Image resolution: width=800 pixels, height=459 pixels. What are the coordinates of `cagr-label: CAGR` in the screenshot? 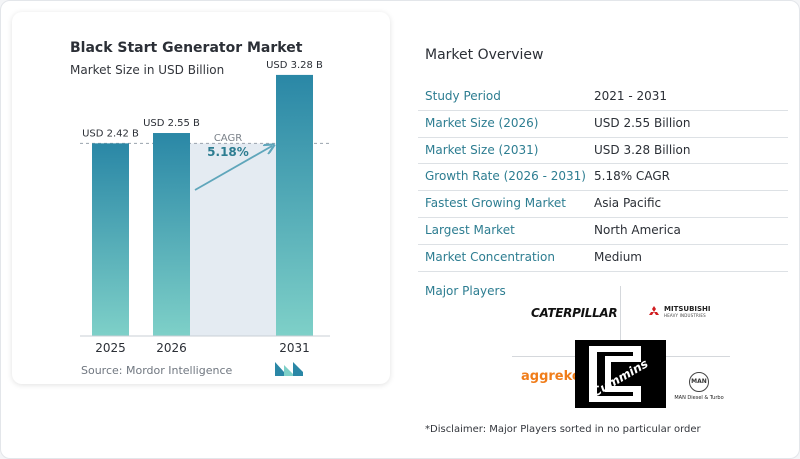 It's located at (228, 138).